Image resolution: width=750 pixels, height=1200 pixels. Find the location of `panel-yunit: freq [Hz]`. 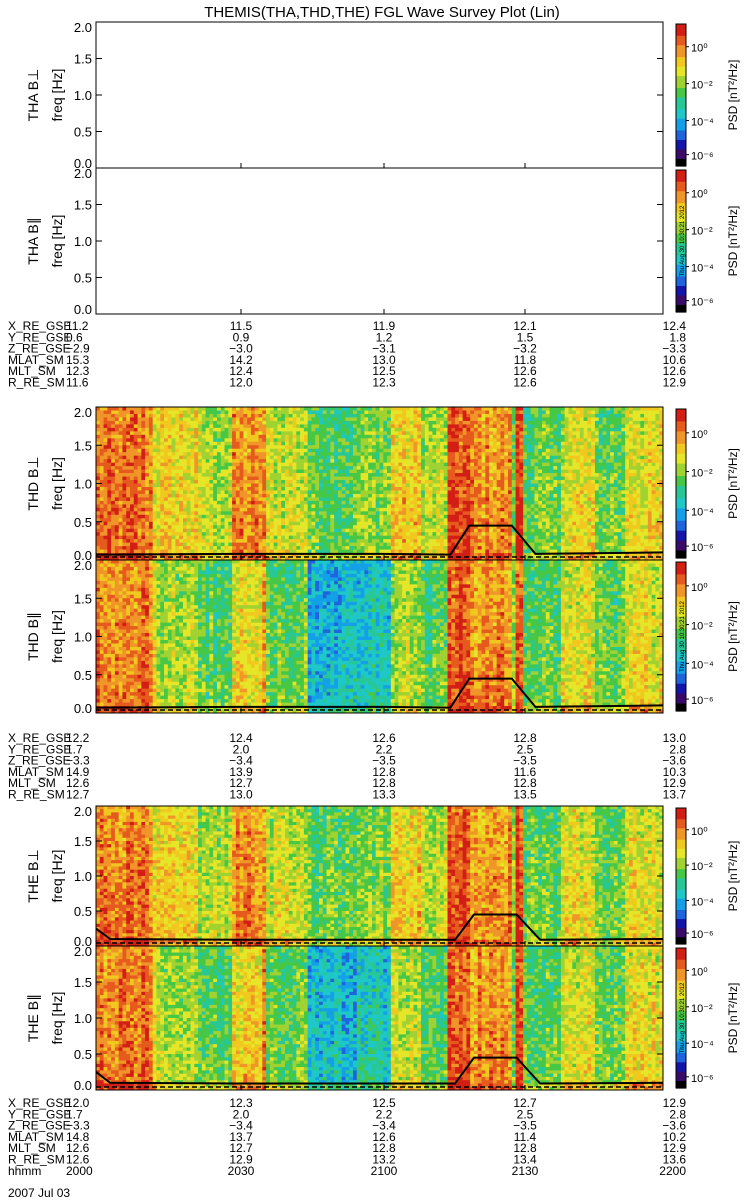

panel-yunit: freq [Hz] is located at coordinates (57, 241).